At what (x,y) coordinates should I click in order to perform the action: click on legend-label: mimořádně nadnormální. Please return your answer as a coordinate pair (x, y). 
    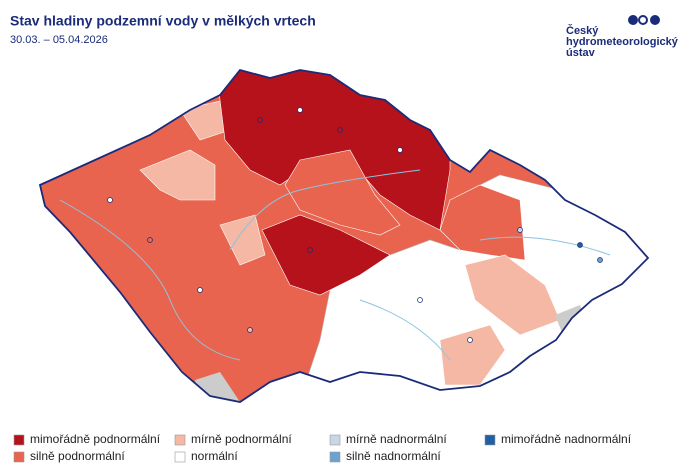
    Looking at the image, I should click on (566, 439).